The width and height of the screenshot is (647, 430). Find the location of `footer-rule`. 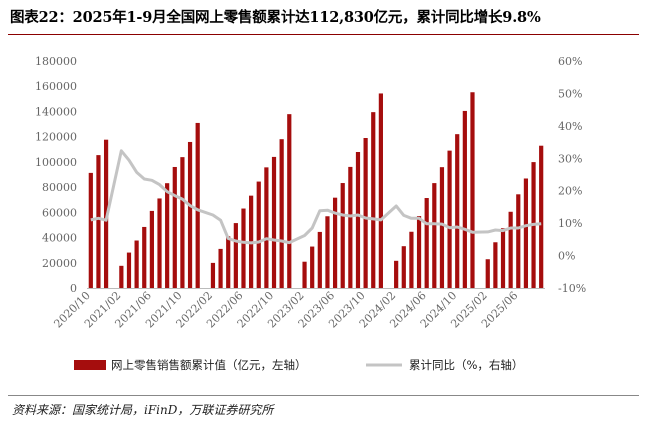

footer-rule is located at coordinates (323, 395).